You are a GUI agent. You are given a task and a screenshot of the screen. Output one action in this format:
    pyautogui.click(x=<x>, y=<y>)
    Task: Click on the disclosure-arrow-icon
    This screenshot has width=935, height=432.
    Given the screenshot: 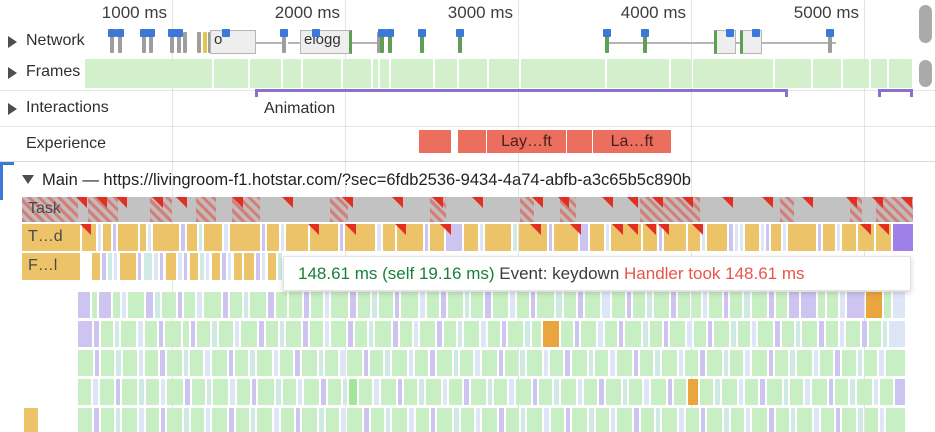 What is the action you would take?
    pyautogui.click(x=12, y=109)
    